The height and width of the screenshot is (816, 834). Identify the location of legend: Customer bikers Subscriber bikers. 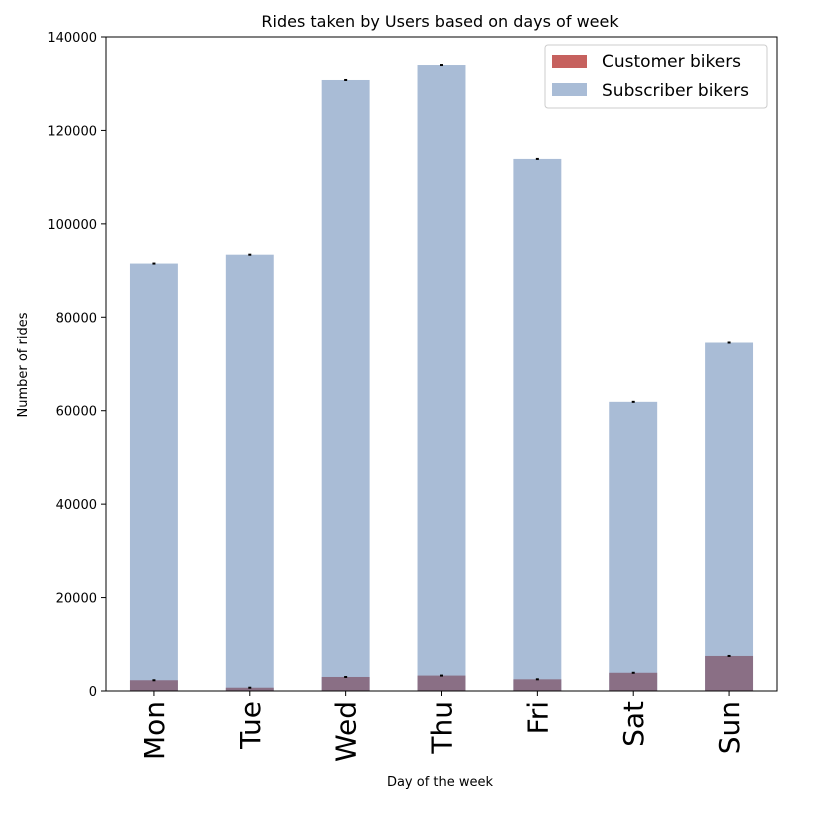
(656, 76).